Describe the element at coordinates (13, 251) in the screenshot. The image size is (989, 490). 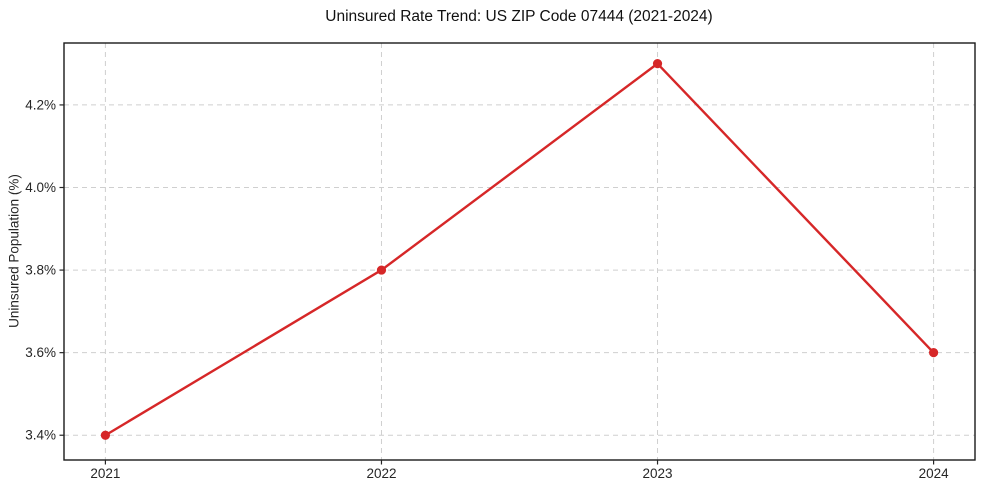
I see `y-axis-label: Uninsured Population (%)` at that location.